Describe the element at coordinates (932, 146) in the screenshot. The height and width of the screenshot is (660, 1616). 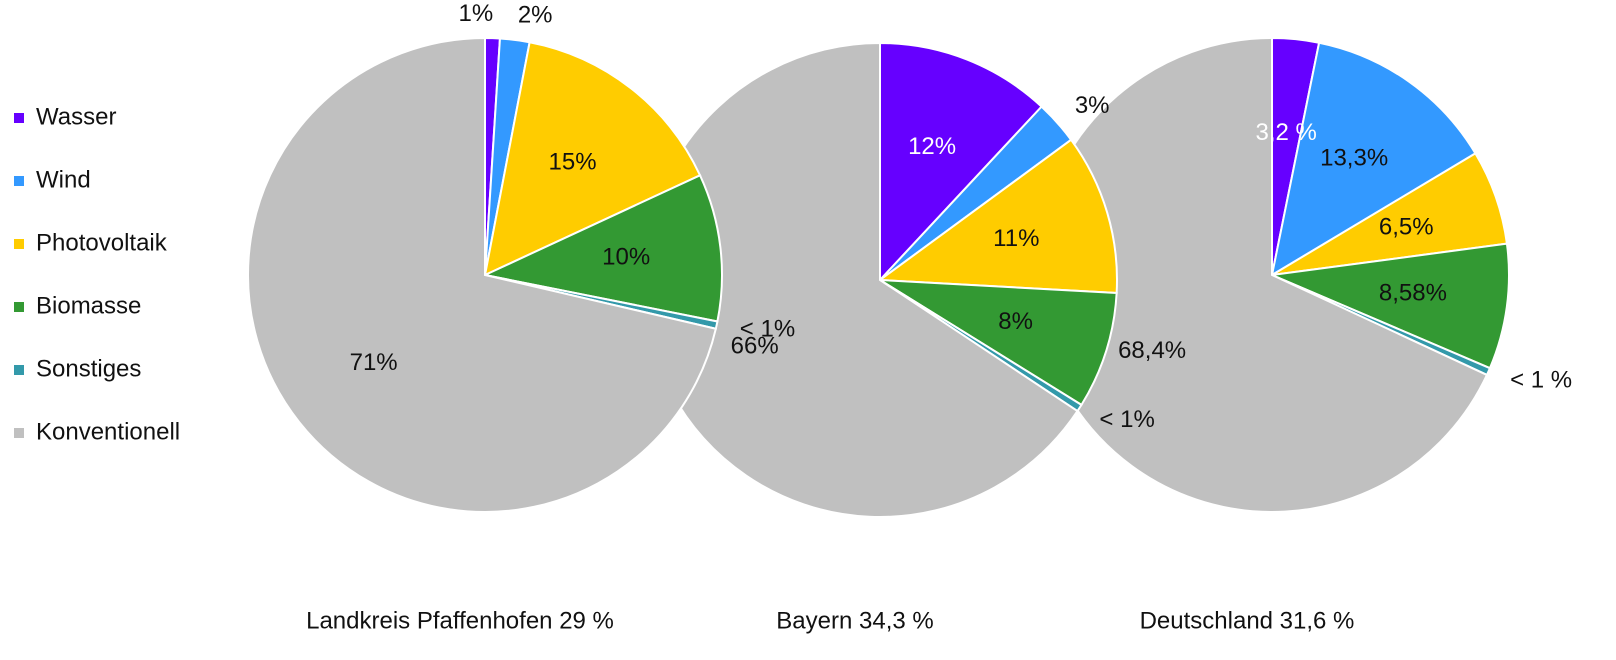
I see `data-label: 12%` at that location.